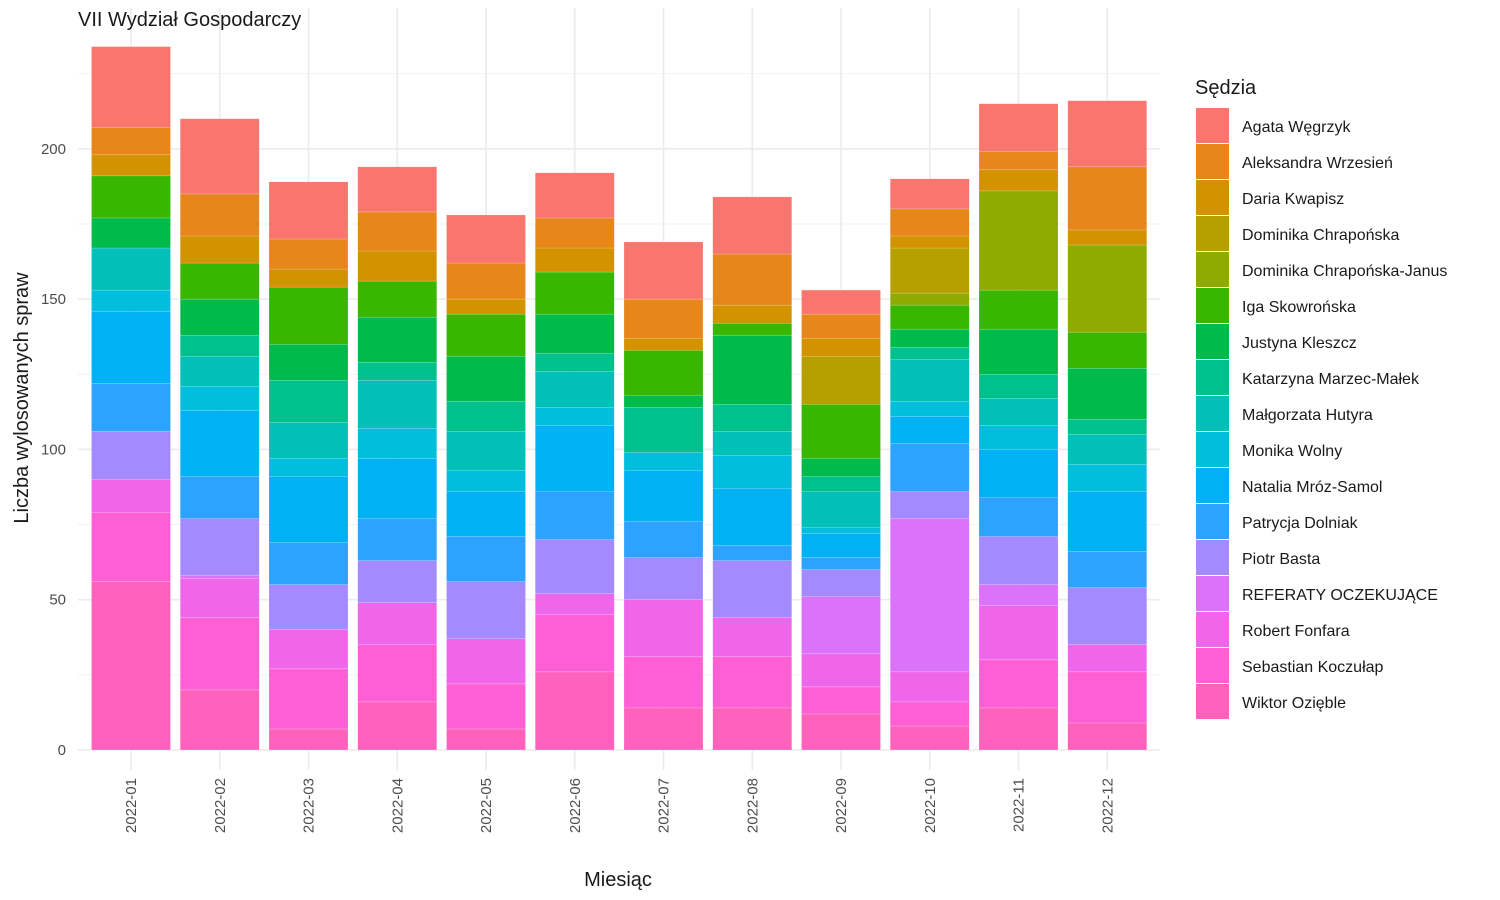 This screenshot has height=900, width=1500. Describe the element at coordinates (53, 149) in the screenshot. I see `y-tick-label: 200` at that location.